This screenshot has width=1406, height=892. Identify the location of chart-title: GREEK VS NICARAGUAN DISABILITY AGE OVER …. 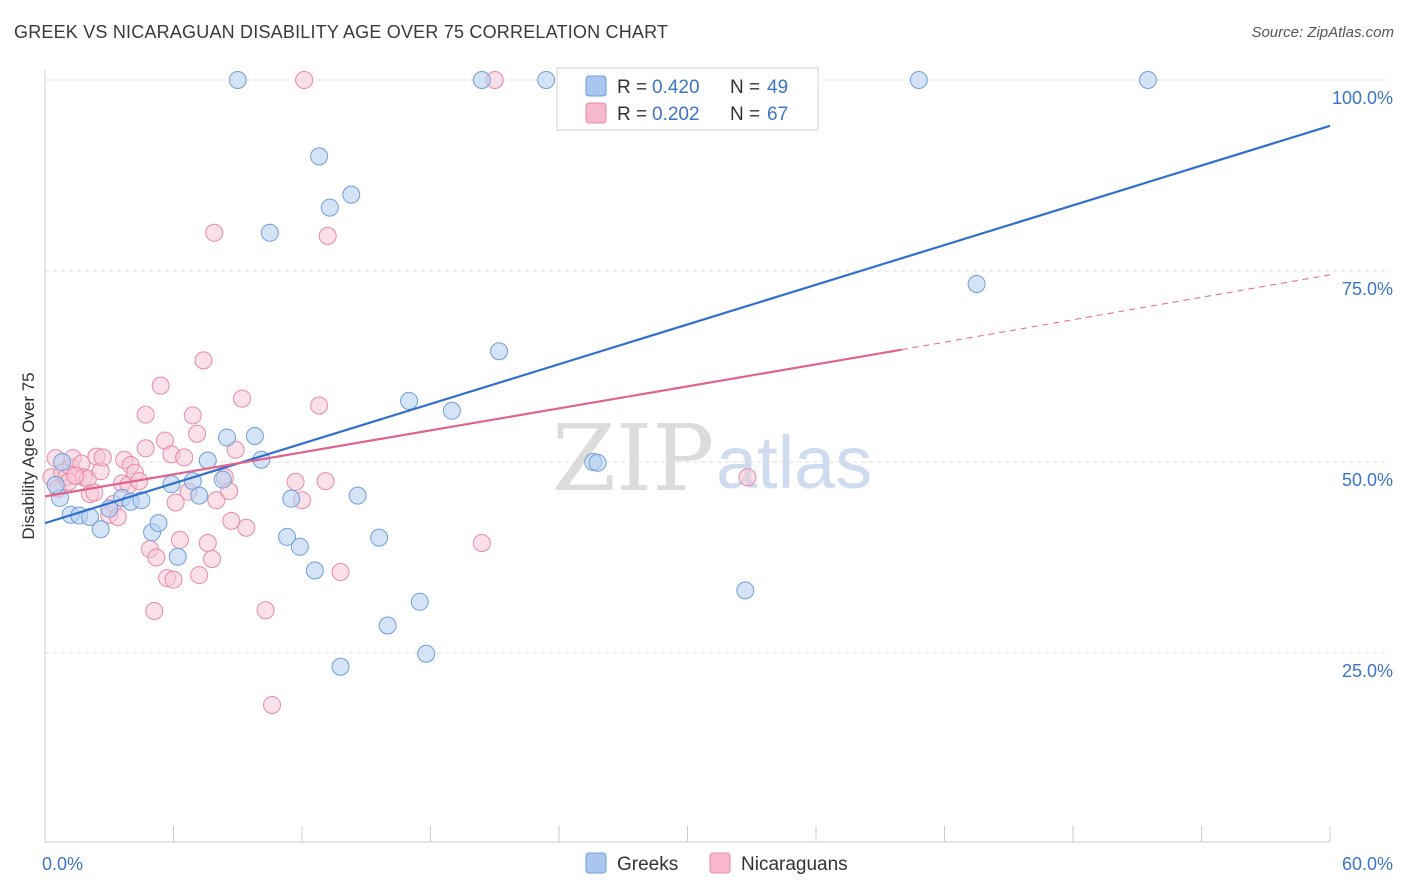
(341, 32).